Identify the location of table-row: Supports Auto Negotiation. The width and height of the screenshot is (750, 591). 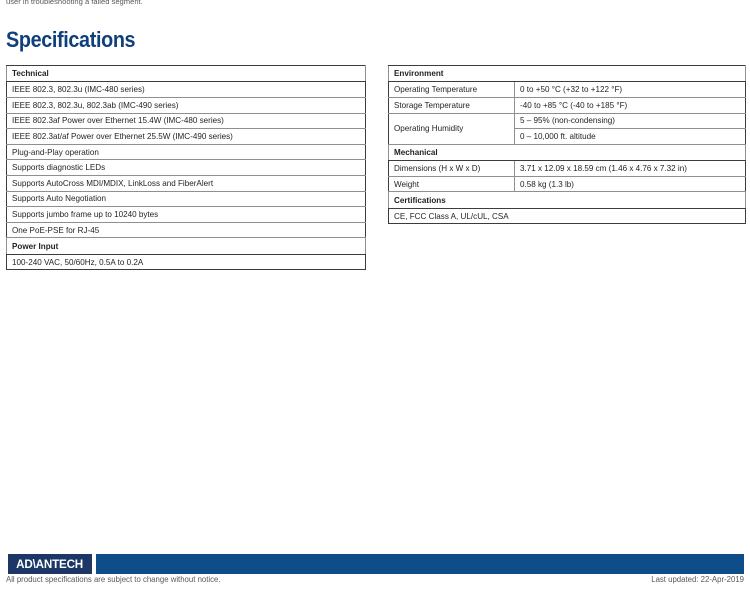
(186, 199).